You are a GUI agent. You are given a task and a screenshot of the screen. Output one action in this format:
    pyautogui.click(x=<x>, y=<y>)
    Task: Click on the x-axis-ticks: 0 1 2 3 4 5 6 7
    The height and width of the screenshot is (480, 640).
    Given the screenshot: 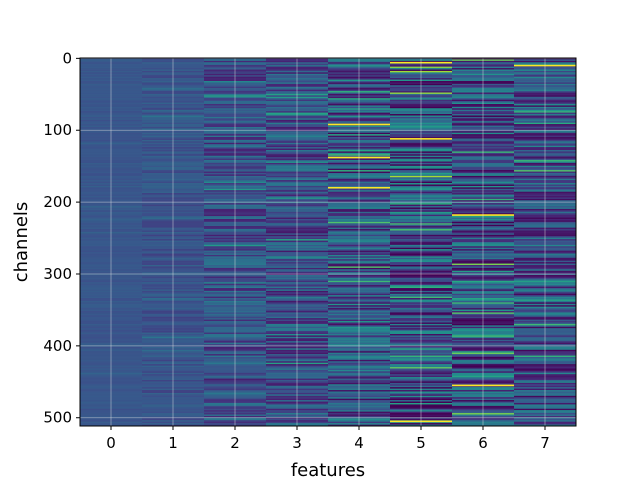 What is the action you would take?
    pyautogui.click(x=328, y=439)
    